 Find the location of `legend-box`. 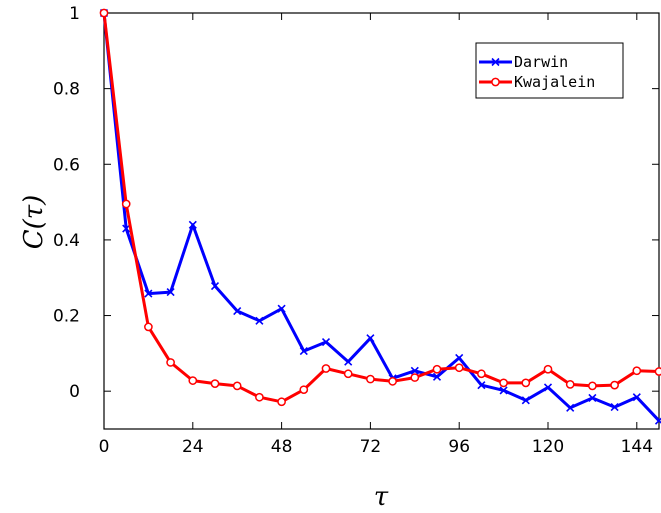

legend-box is located at coordinates (549, 70).